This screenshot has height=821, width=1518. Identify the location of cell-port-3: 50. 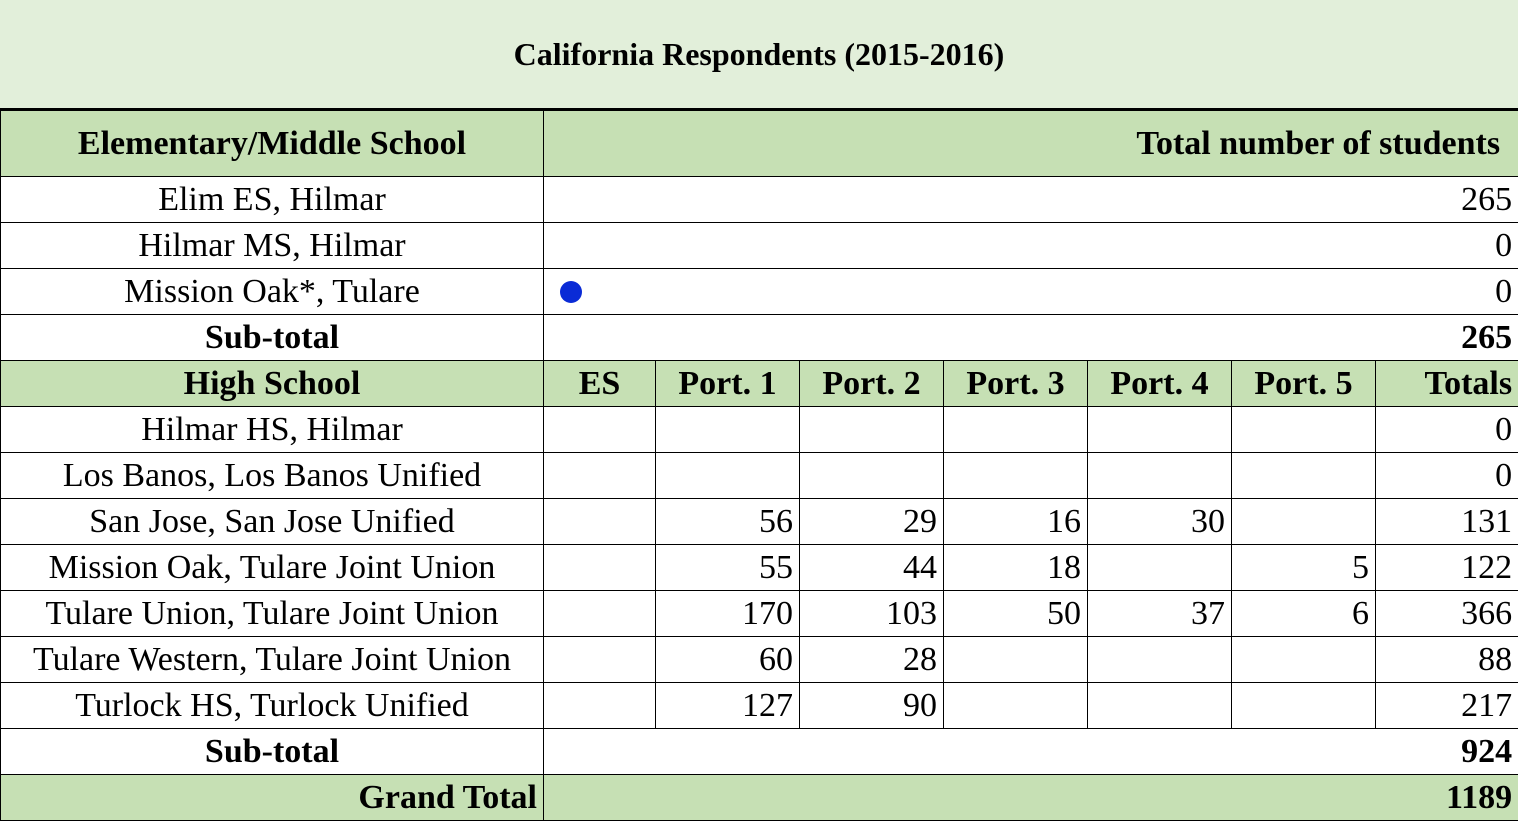
(1016, 614).